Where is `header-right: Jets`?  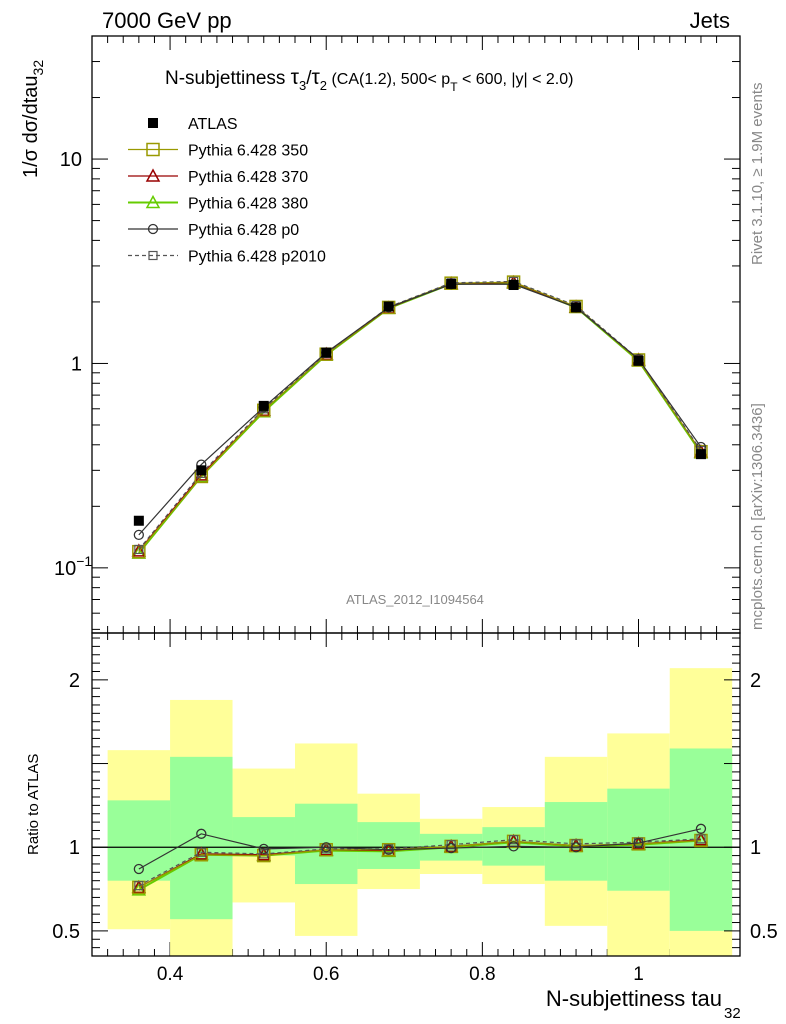
header-right: Jets is located at coordinates (710, 20).